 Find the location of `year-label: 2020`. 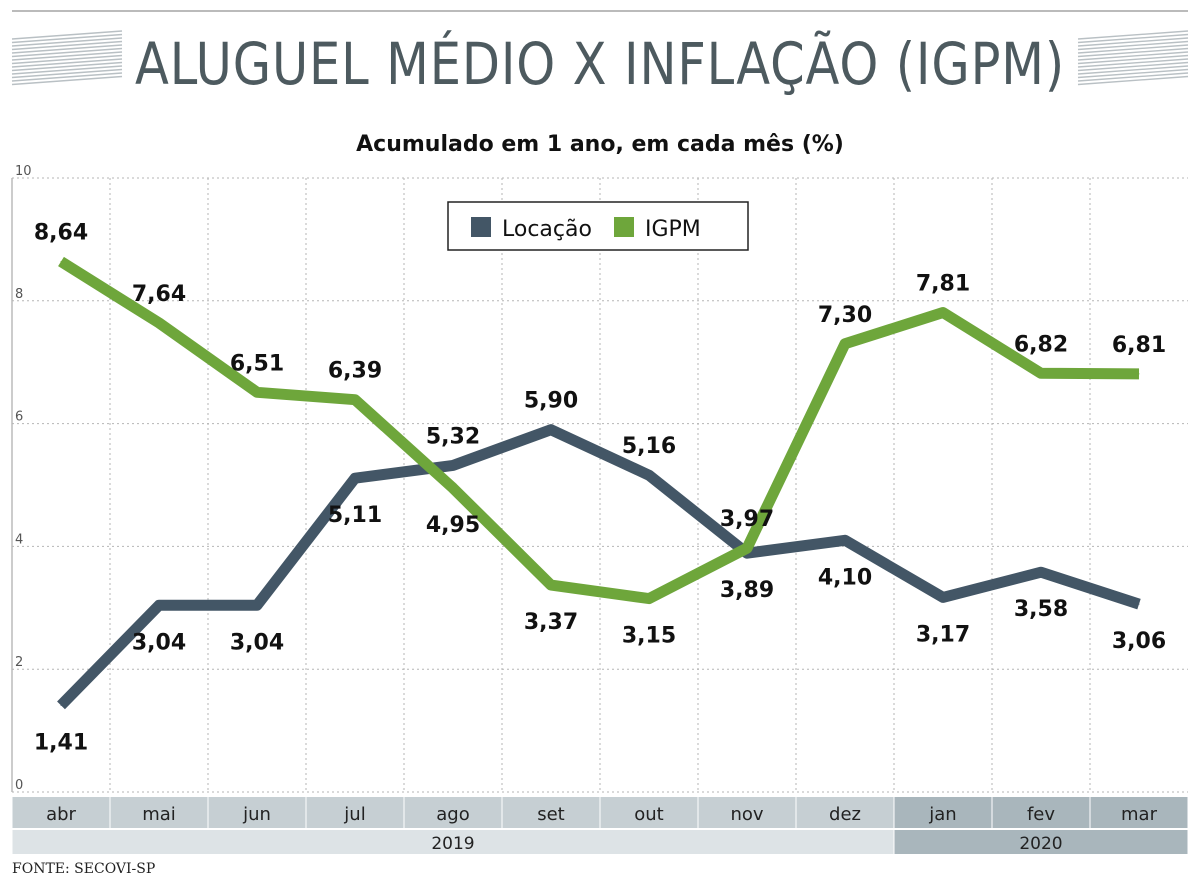

year-label: 2020 is located at coordinates (1040, 844).